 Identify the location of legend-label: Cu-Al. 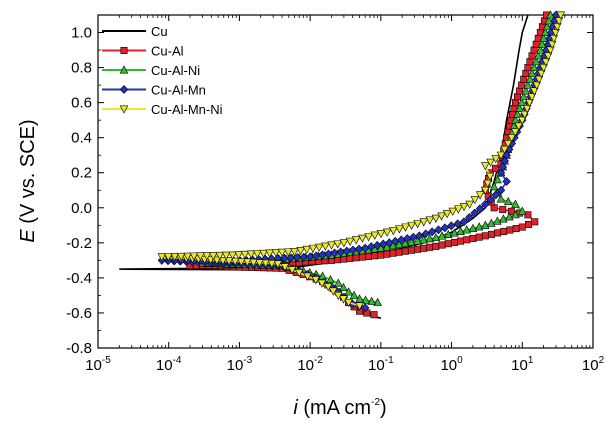
(167, 51).